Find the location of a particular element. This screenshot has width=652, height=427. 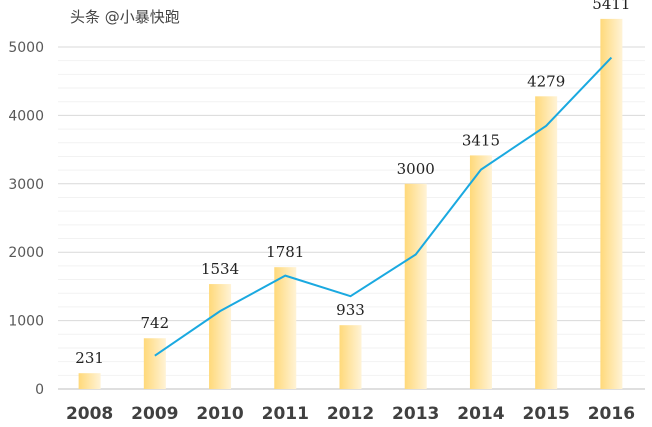

x-tick-label: 2011 is located at coordinates (285, 414).